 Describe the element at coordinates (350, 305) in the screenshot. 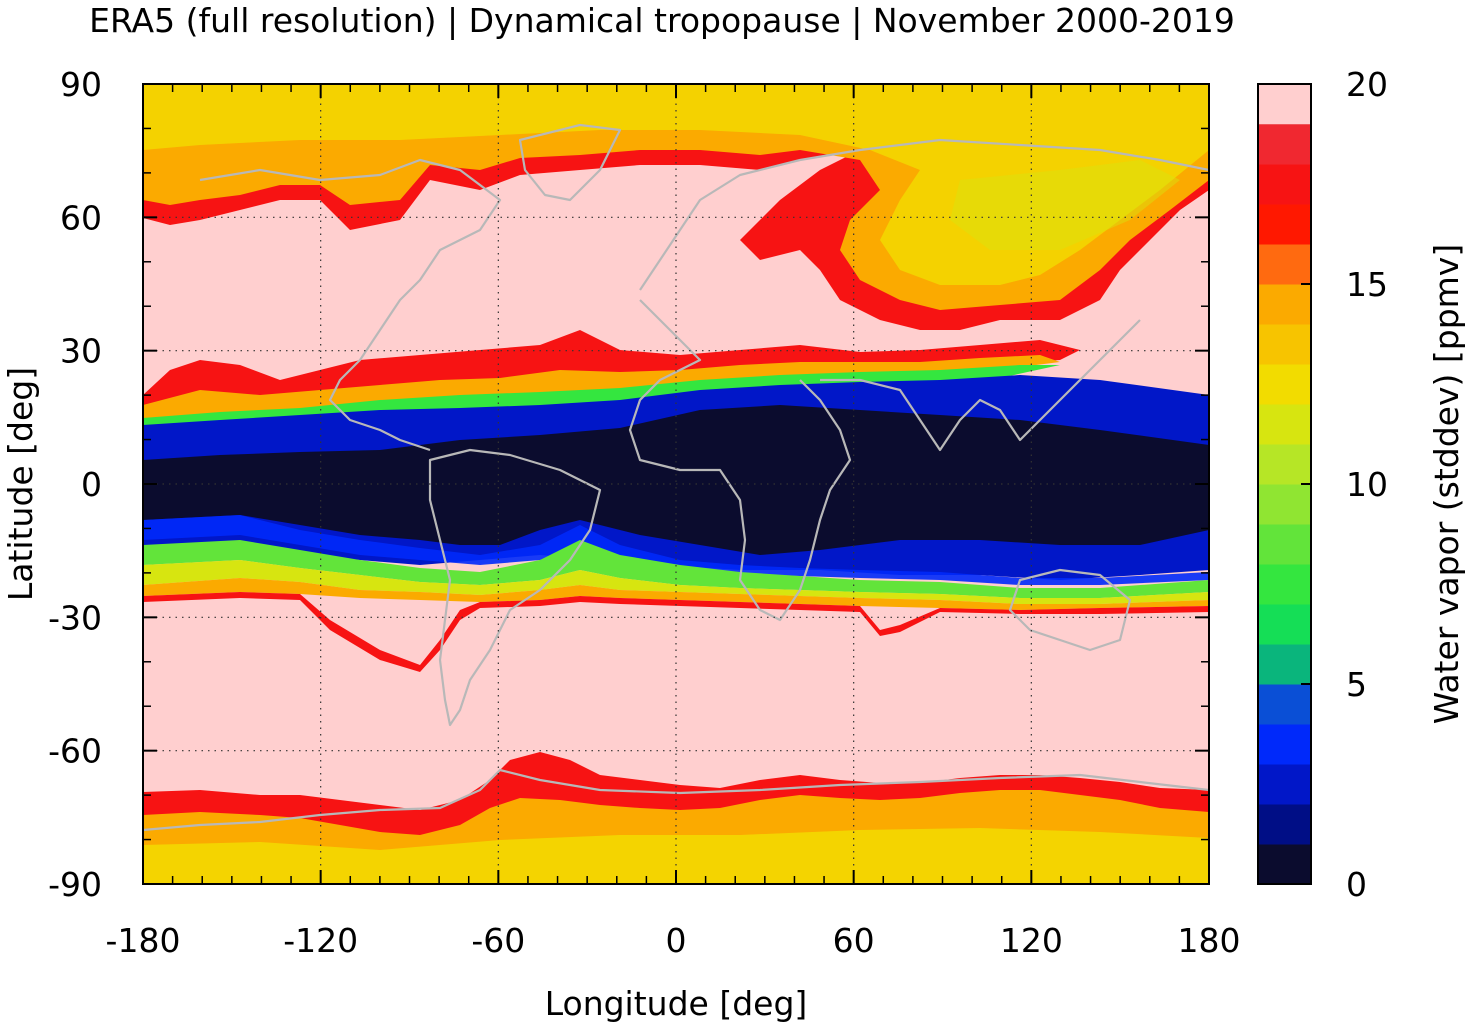

I see `coast-north-america` at that location.